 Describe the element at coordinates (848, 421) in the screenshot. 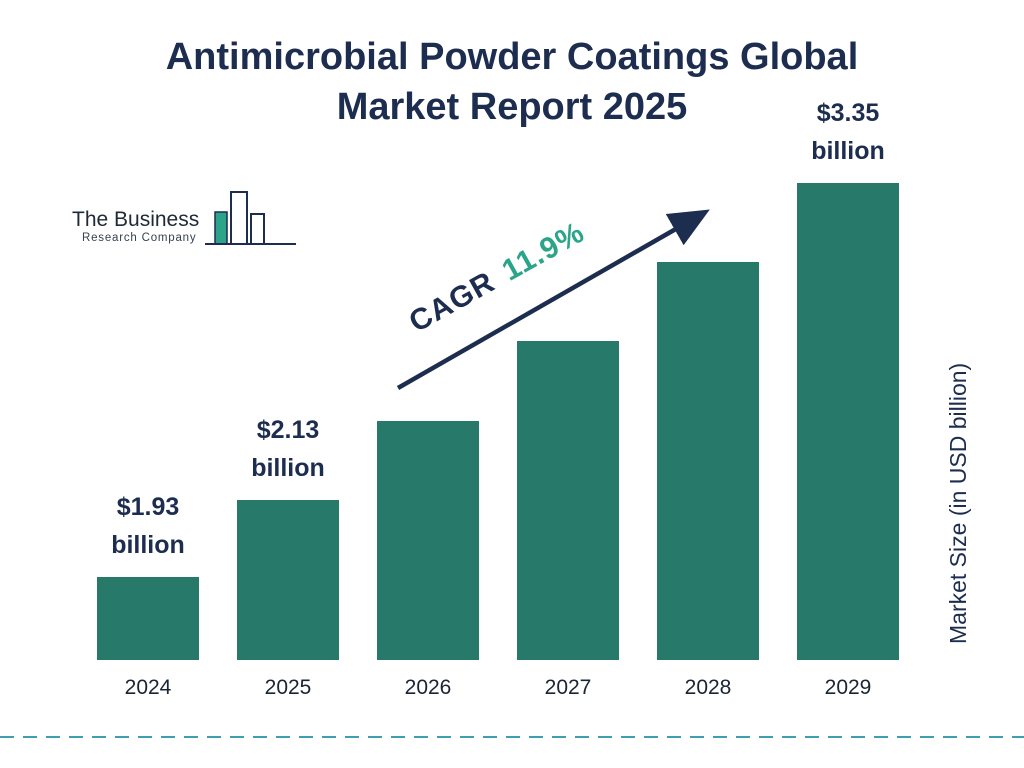

I see `bar-2029` at that location.